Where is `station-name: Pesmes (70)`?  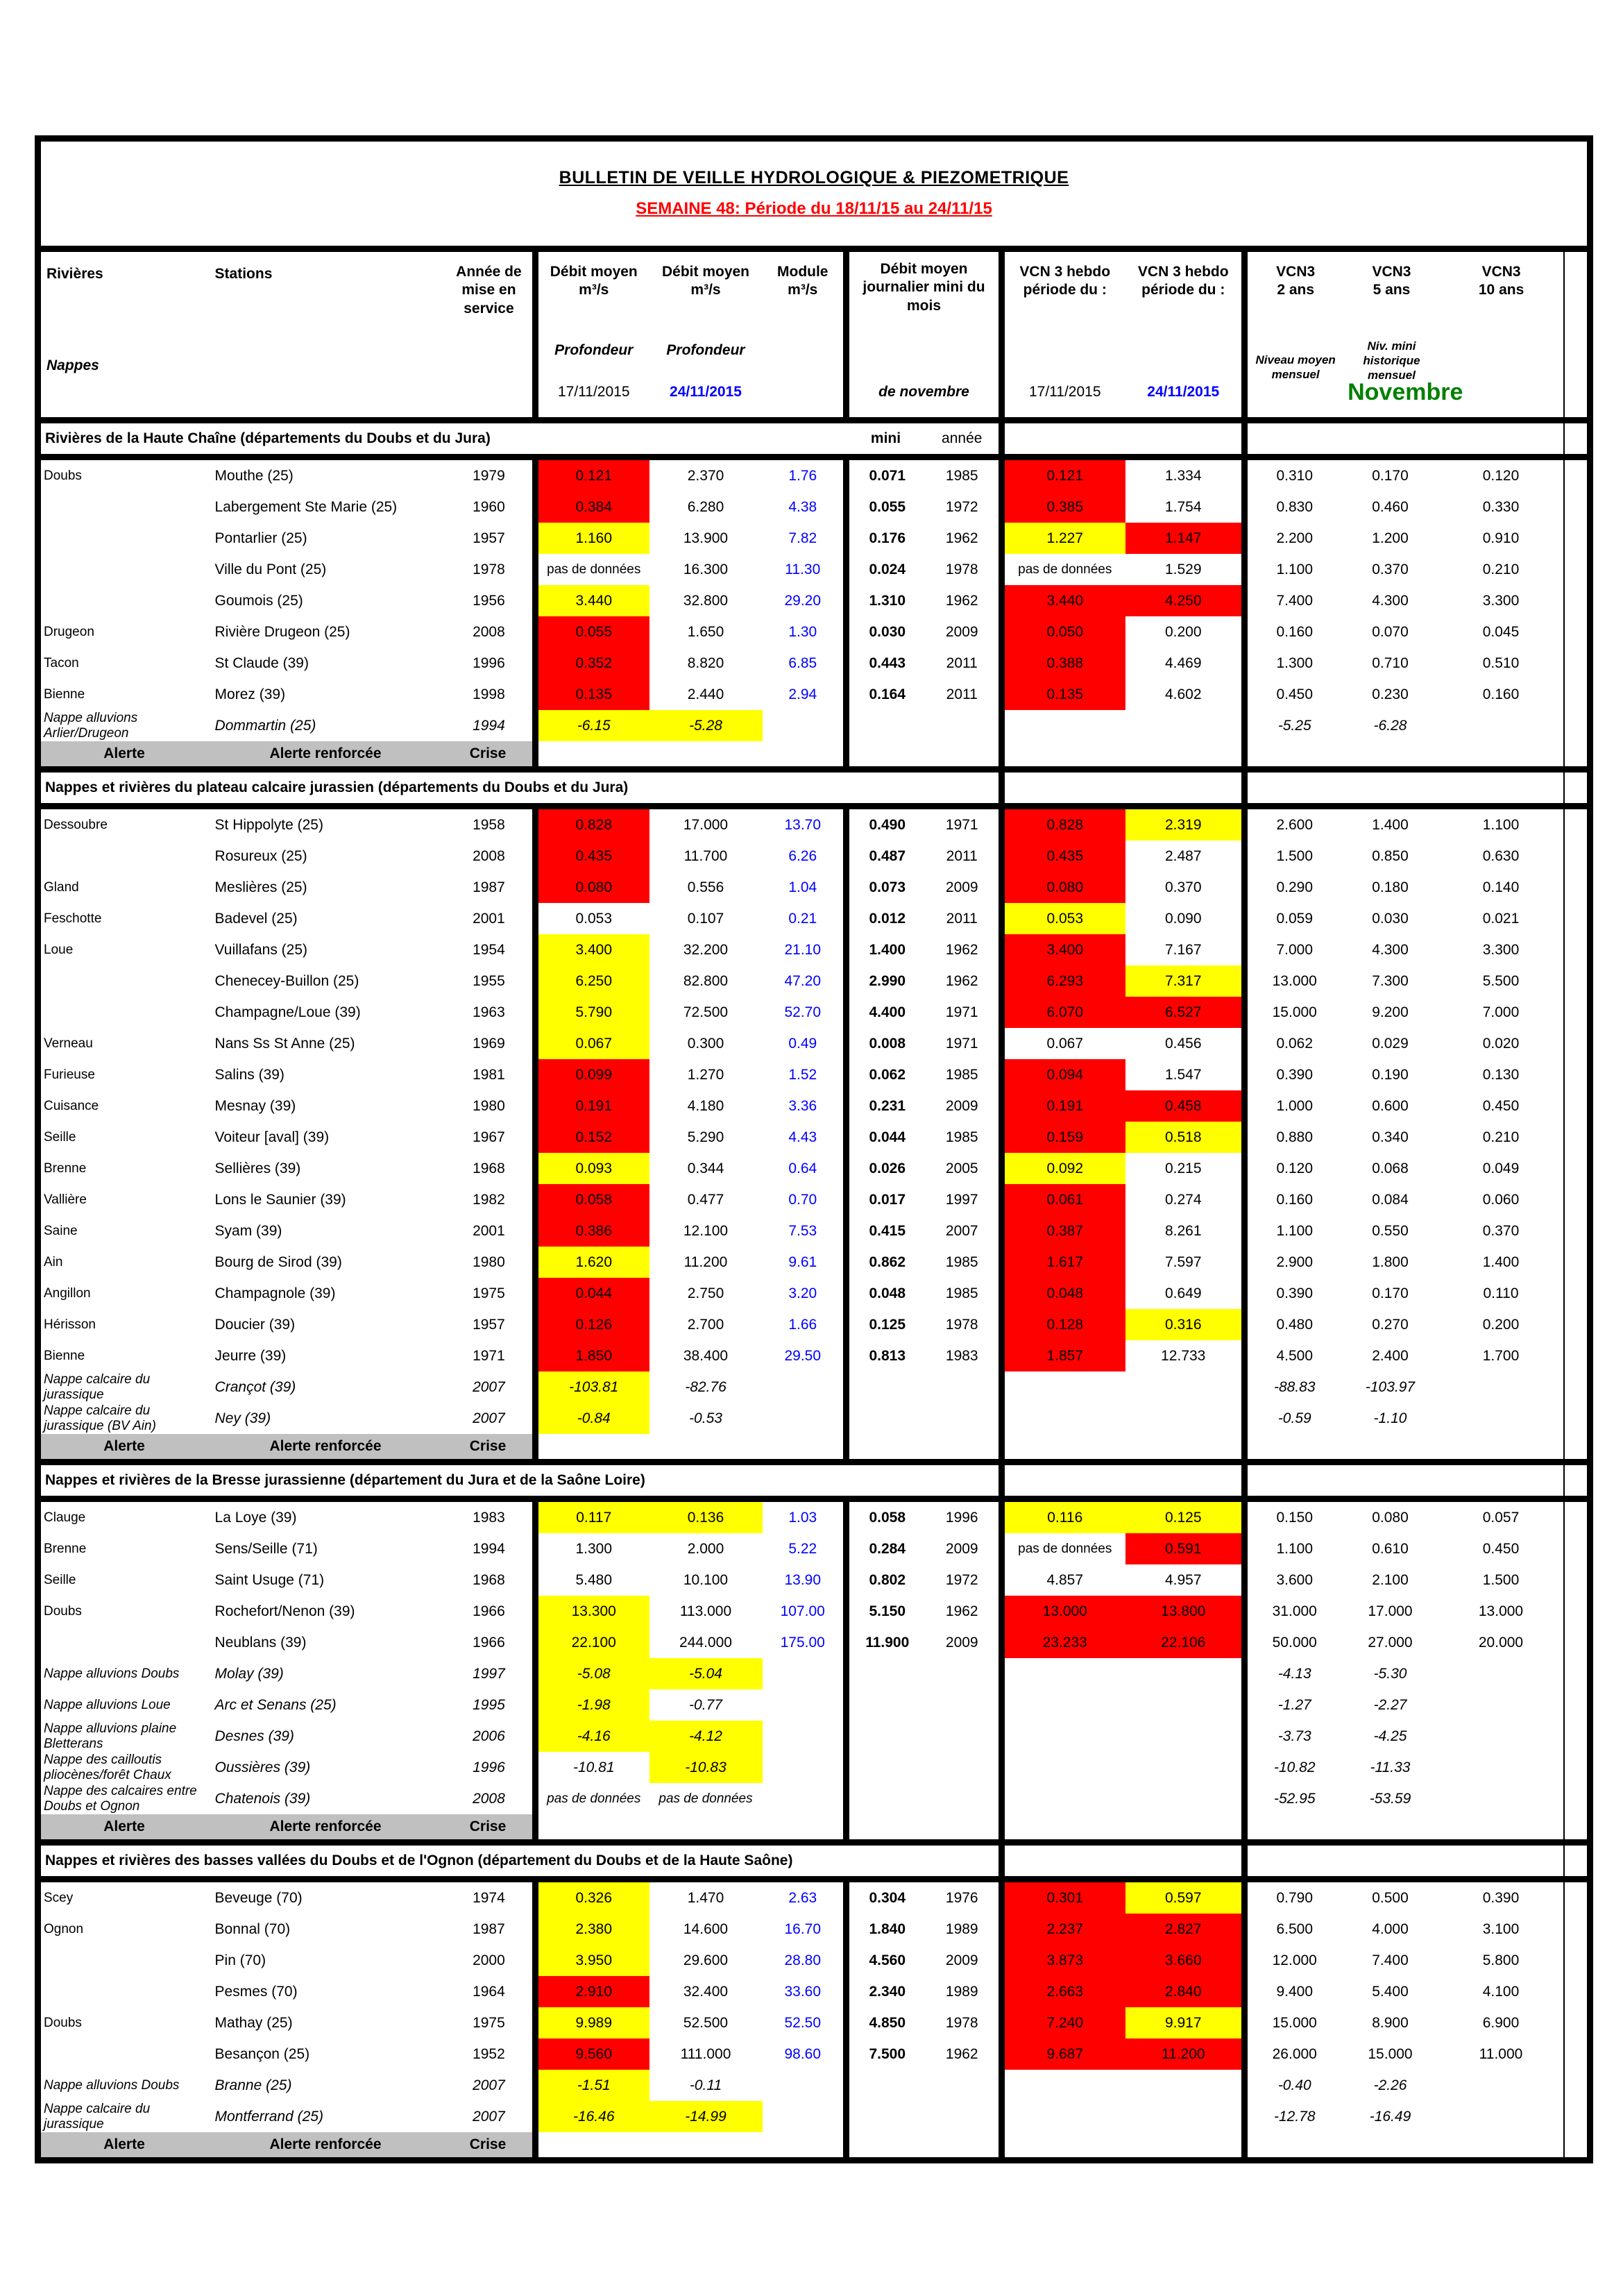
station-name: Pesmes (70) is located at coordinates (256, 1991).